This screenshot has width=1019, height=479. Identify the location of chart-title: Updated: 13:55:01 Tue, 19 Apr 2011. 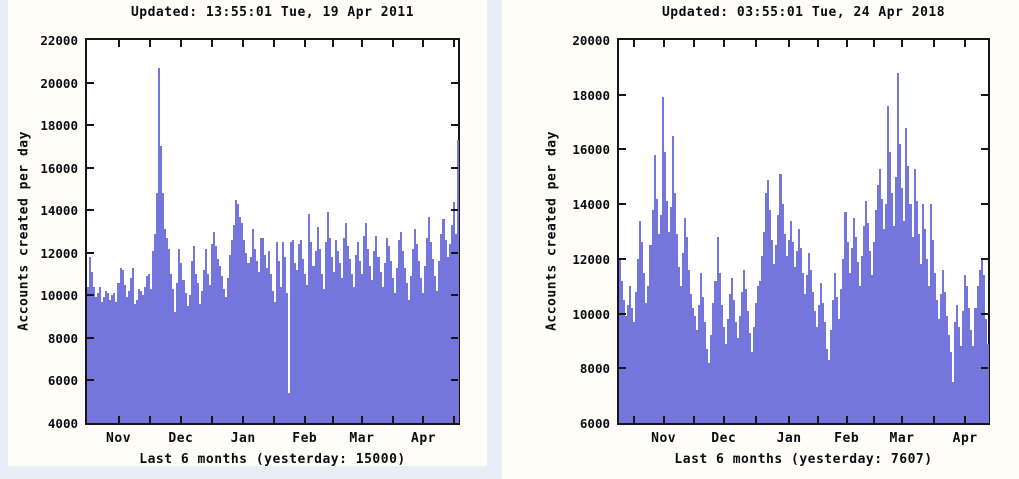
(272, 12).